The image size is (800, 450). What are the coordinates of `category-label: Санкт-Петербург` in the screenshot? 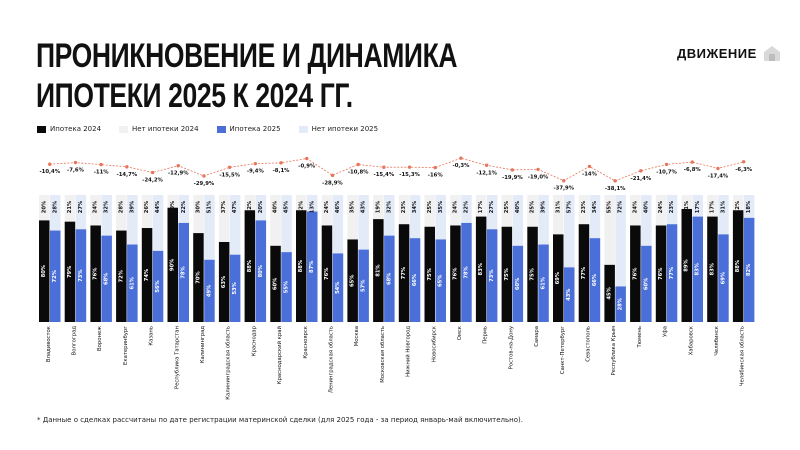 It's located at (563, 350).